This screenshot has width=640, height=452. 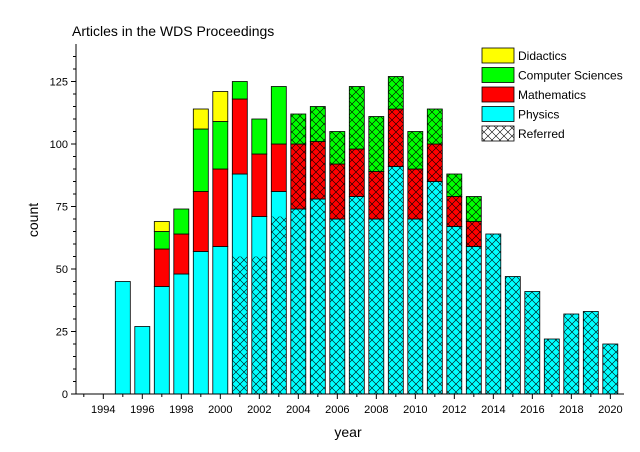 I want to click on bar-referred-2009, so click(x=396, y=235).